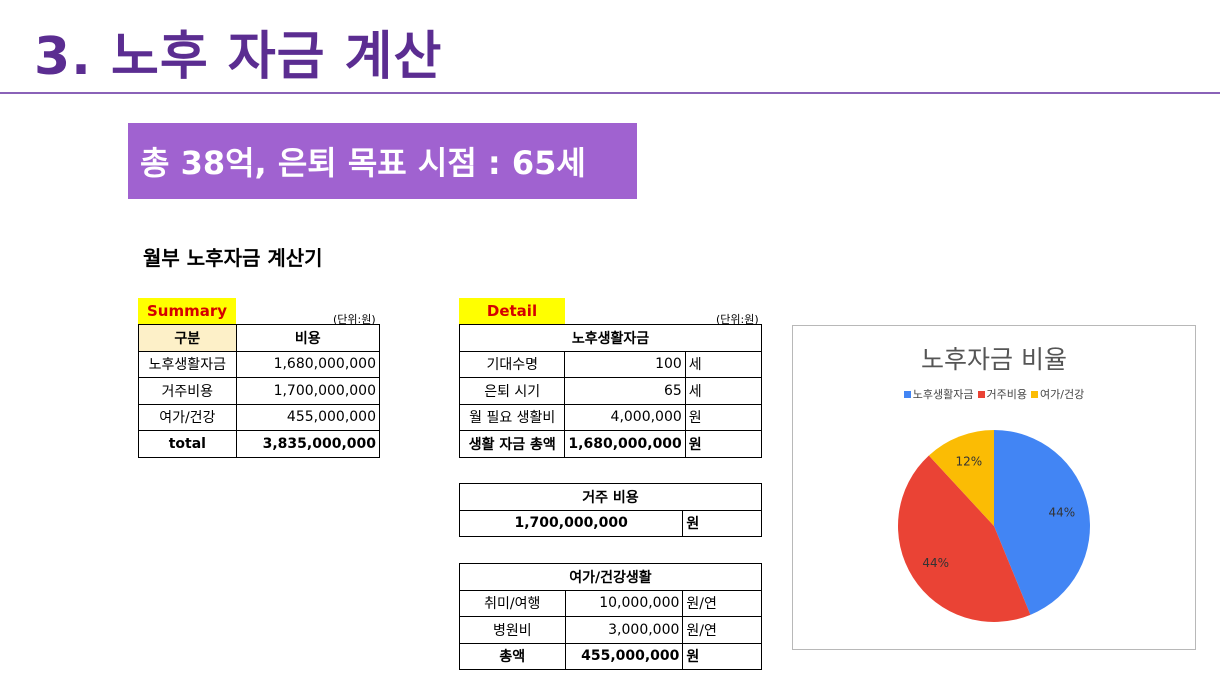 This screenshot has width=1220, height=695. What do you see at coordinates (512, 364) in the screenshot?
I see `living-row-label: 기대수명` at bounding box center [512, 364].